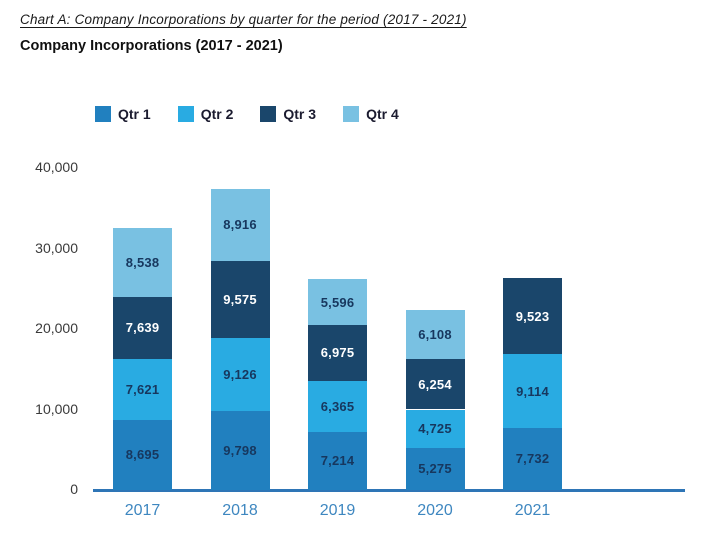 The image size is (720, 534). I want to click on bar-segment-qtr2-2019: 6,365, so click(337, 406).